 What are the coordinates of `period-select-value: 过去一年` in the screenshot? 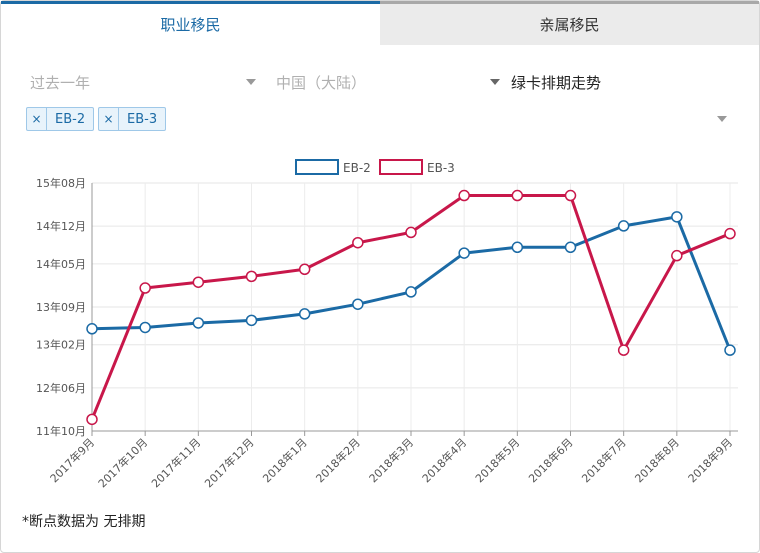 It's located at (60, 82).